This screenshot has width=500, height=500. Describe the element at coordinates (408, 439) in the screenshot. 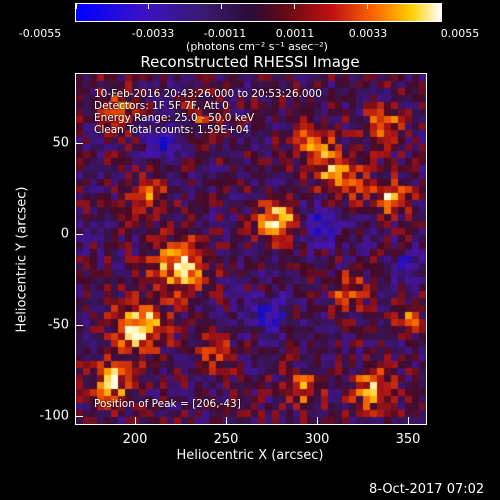

I see `x-tick-label: 350` at that location.